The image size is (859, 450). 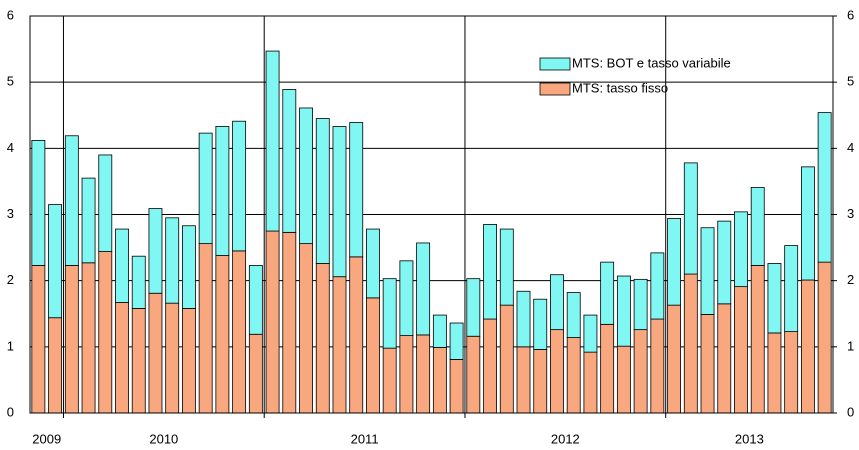 I want to click on y-tick-label: 2, so click(x=10, y=279).